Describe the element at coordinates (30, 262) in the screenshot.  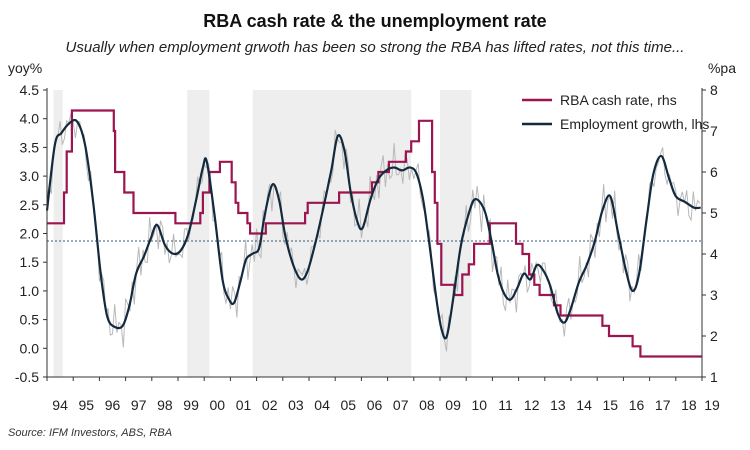
I see `left-tick-label-6: 1.5` at that location.